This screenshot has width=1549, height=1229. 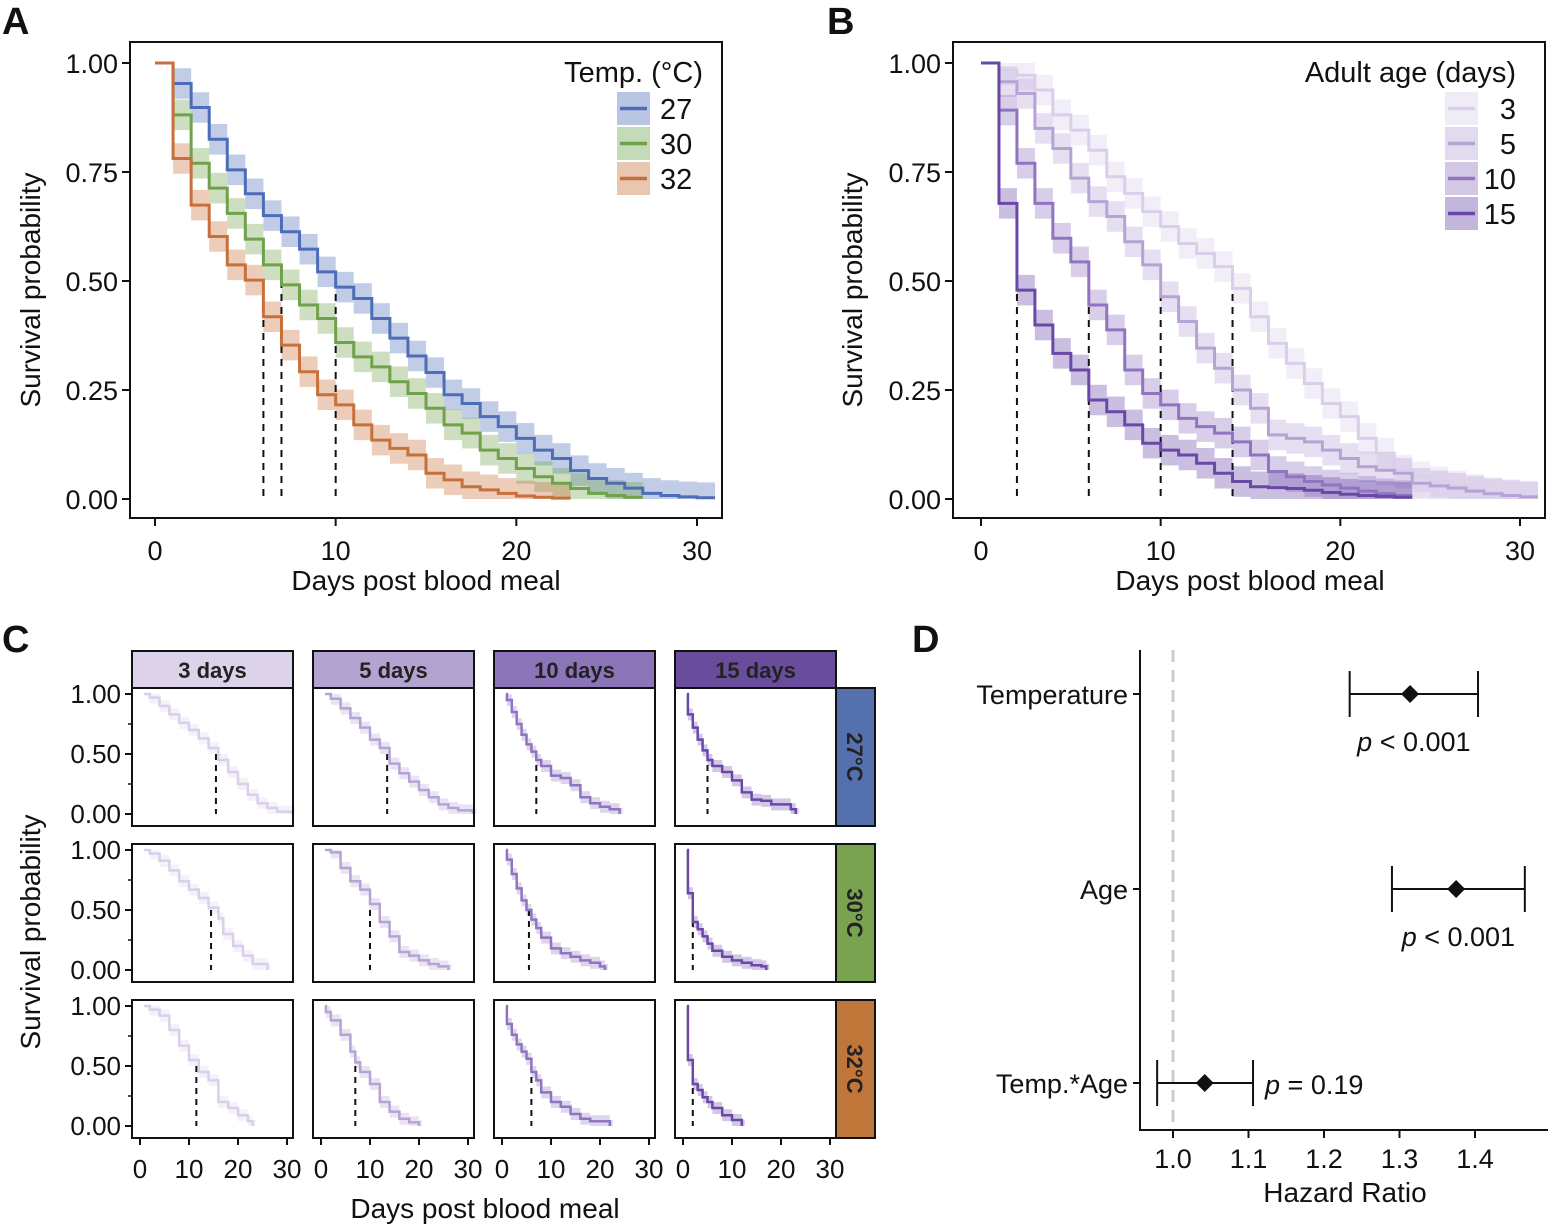 I want to click on facet-strip-label: 27°C, so click(x=854, y=756).